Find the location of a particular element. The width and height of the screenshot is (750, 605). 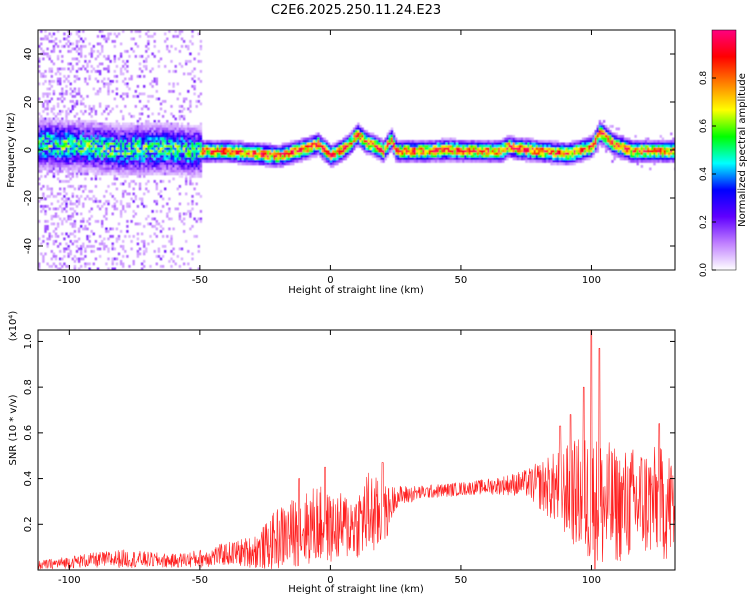

spectrogram-x-label: Height of straight line (km) is located at coordinates (356, 290).